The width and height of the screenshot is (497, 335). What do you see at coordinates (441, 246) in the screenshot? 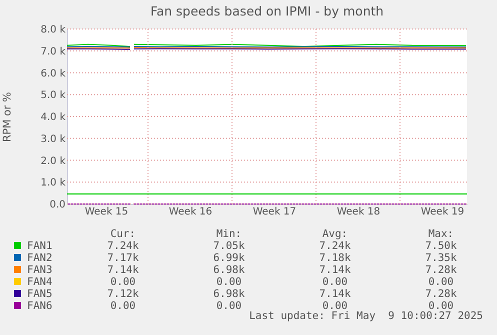
I see `text: 7.50k` at bounding box center [441, 246].